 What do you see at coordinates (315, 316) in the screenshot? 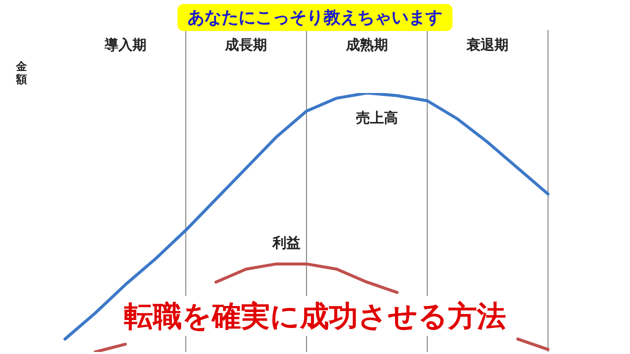
I see `text: 転職を確実に成功させる方法` at bounding box center [315, 316].